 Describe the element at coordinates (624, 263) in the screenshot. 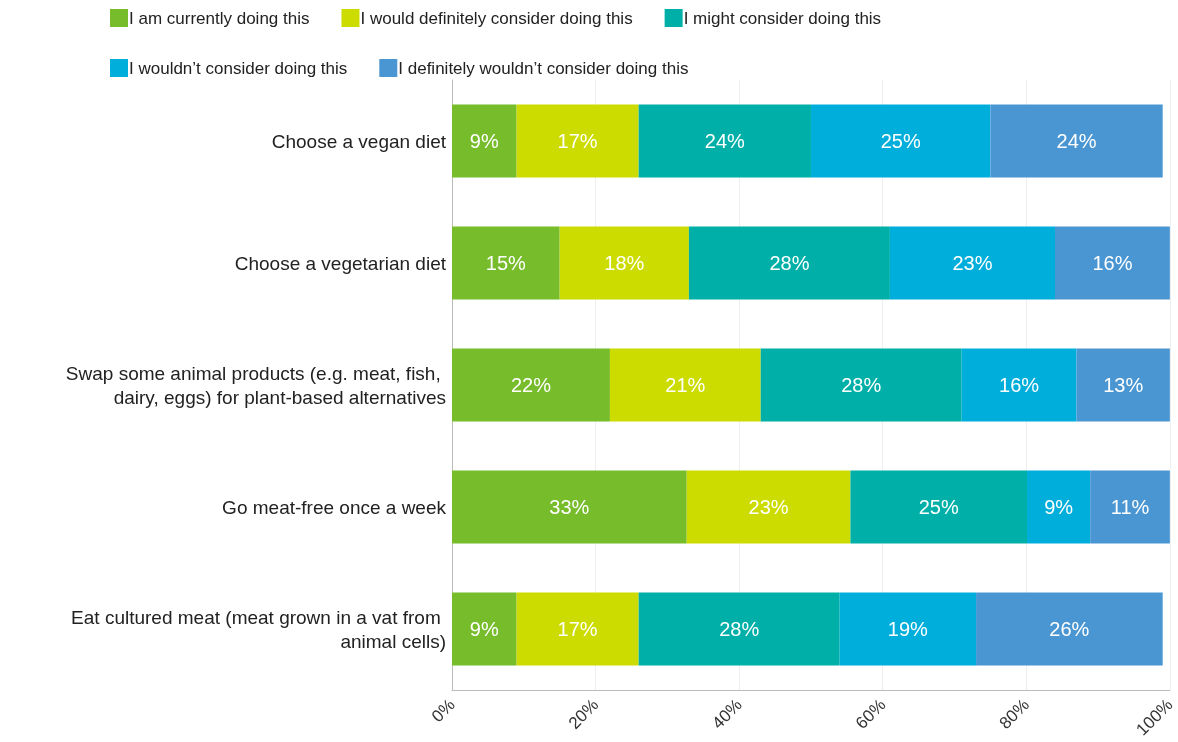

I see `data-label: 18%` at that location.